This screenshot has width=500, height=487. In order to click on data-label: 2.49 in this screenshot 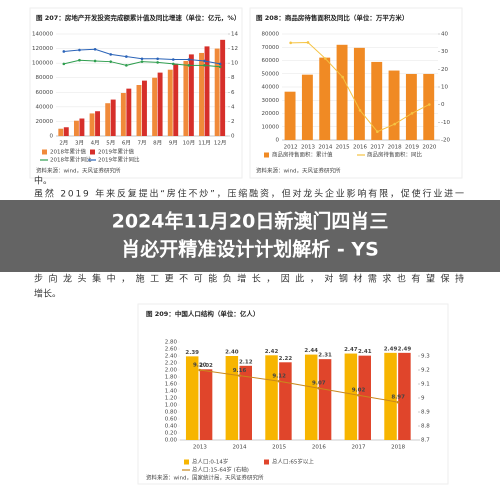, I will do `click(405, 349)`.